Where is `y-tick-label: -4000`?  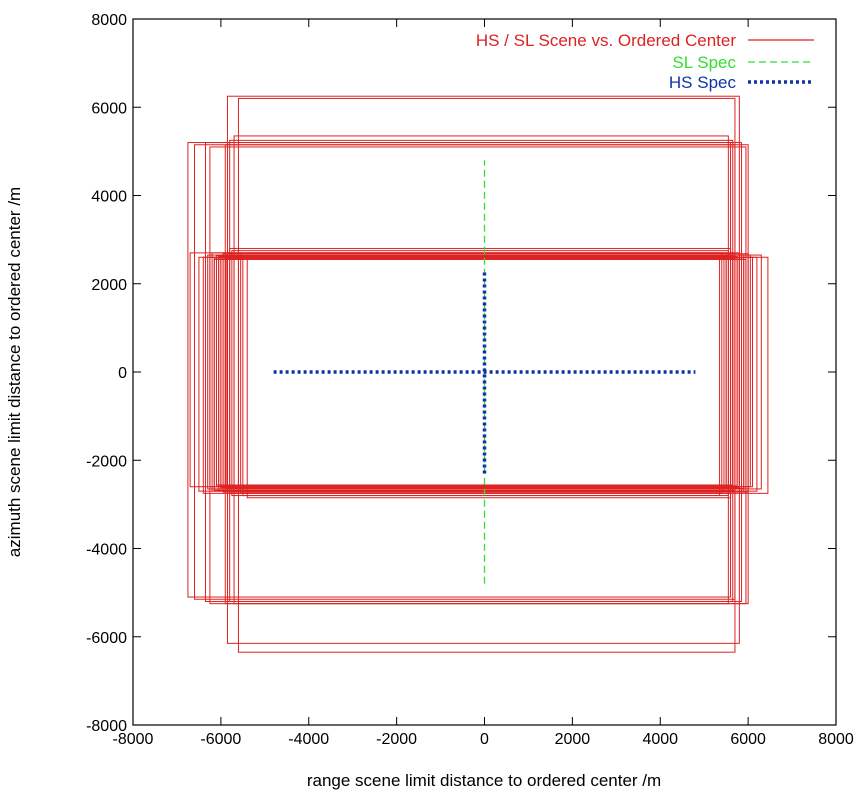 y-tick-label: -4000 is located at coordinates (106, 550).